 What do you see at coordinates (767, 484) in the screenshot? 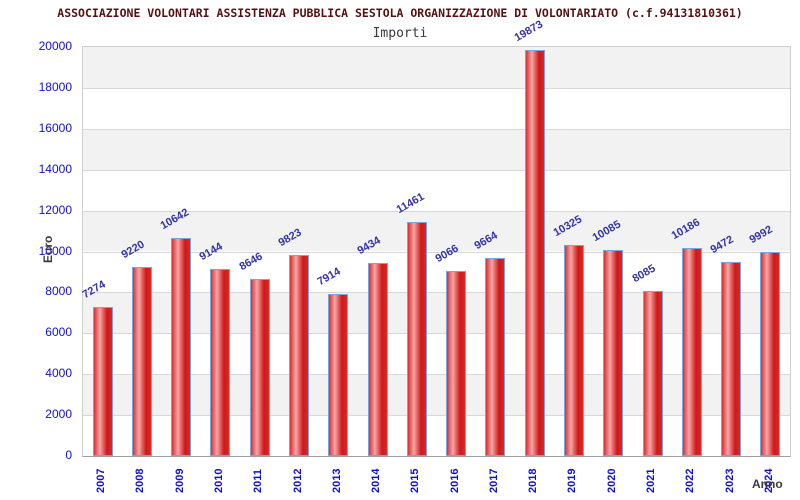
I see `x-axis-title: Anno` at bounding box center [767, 484].